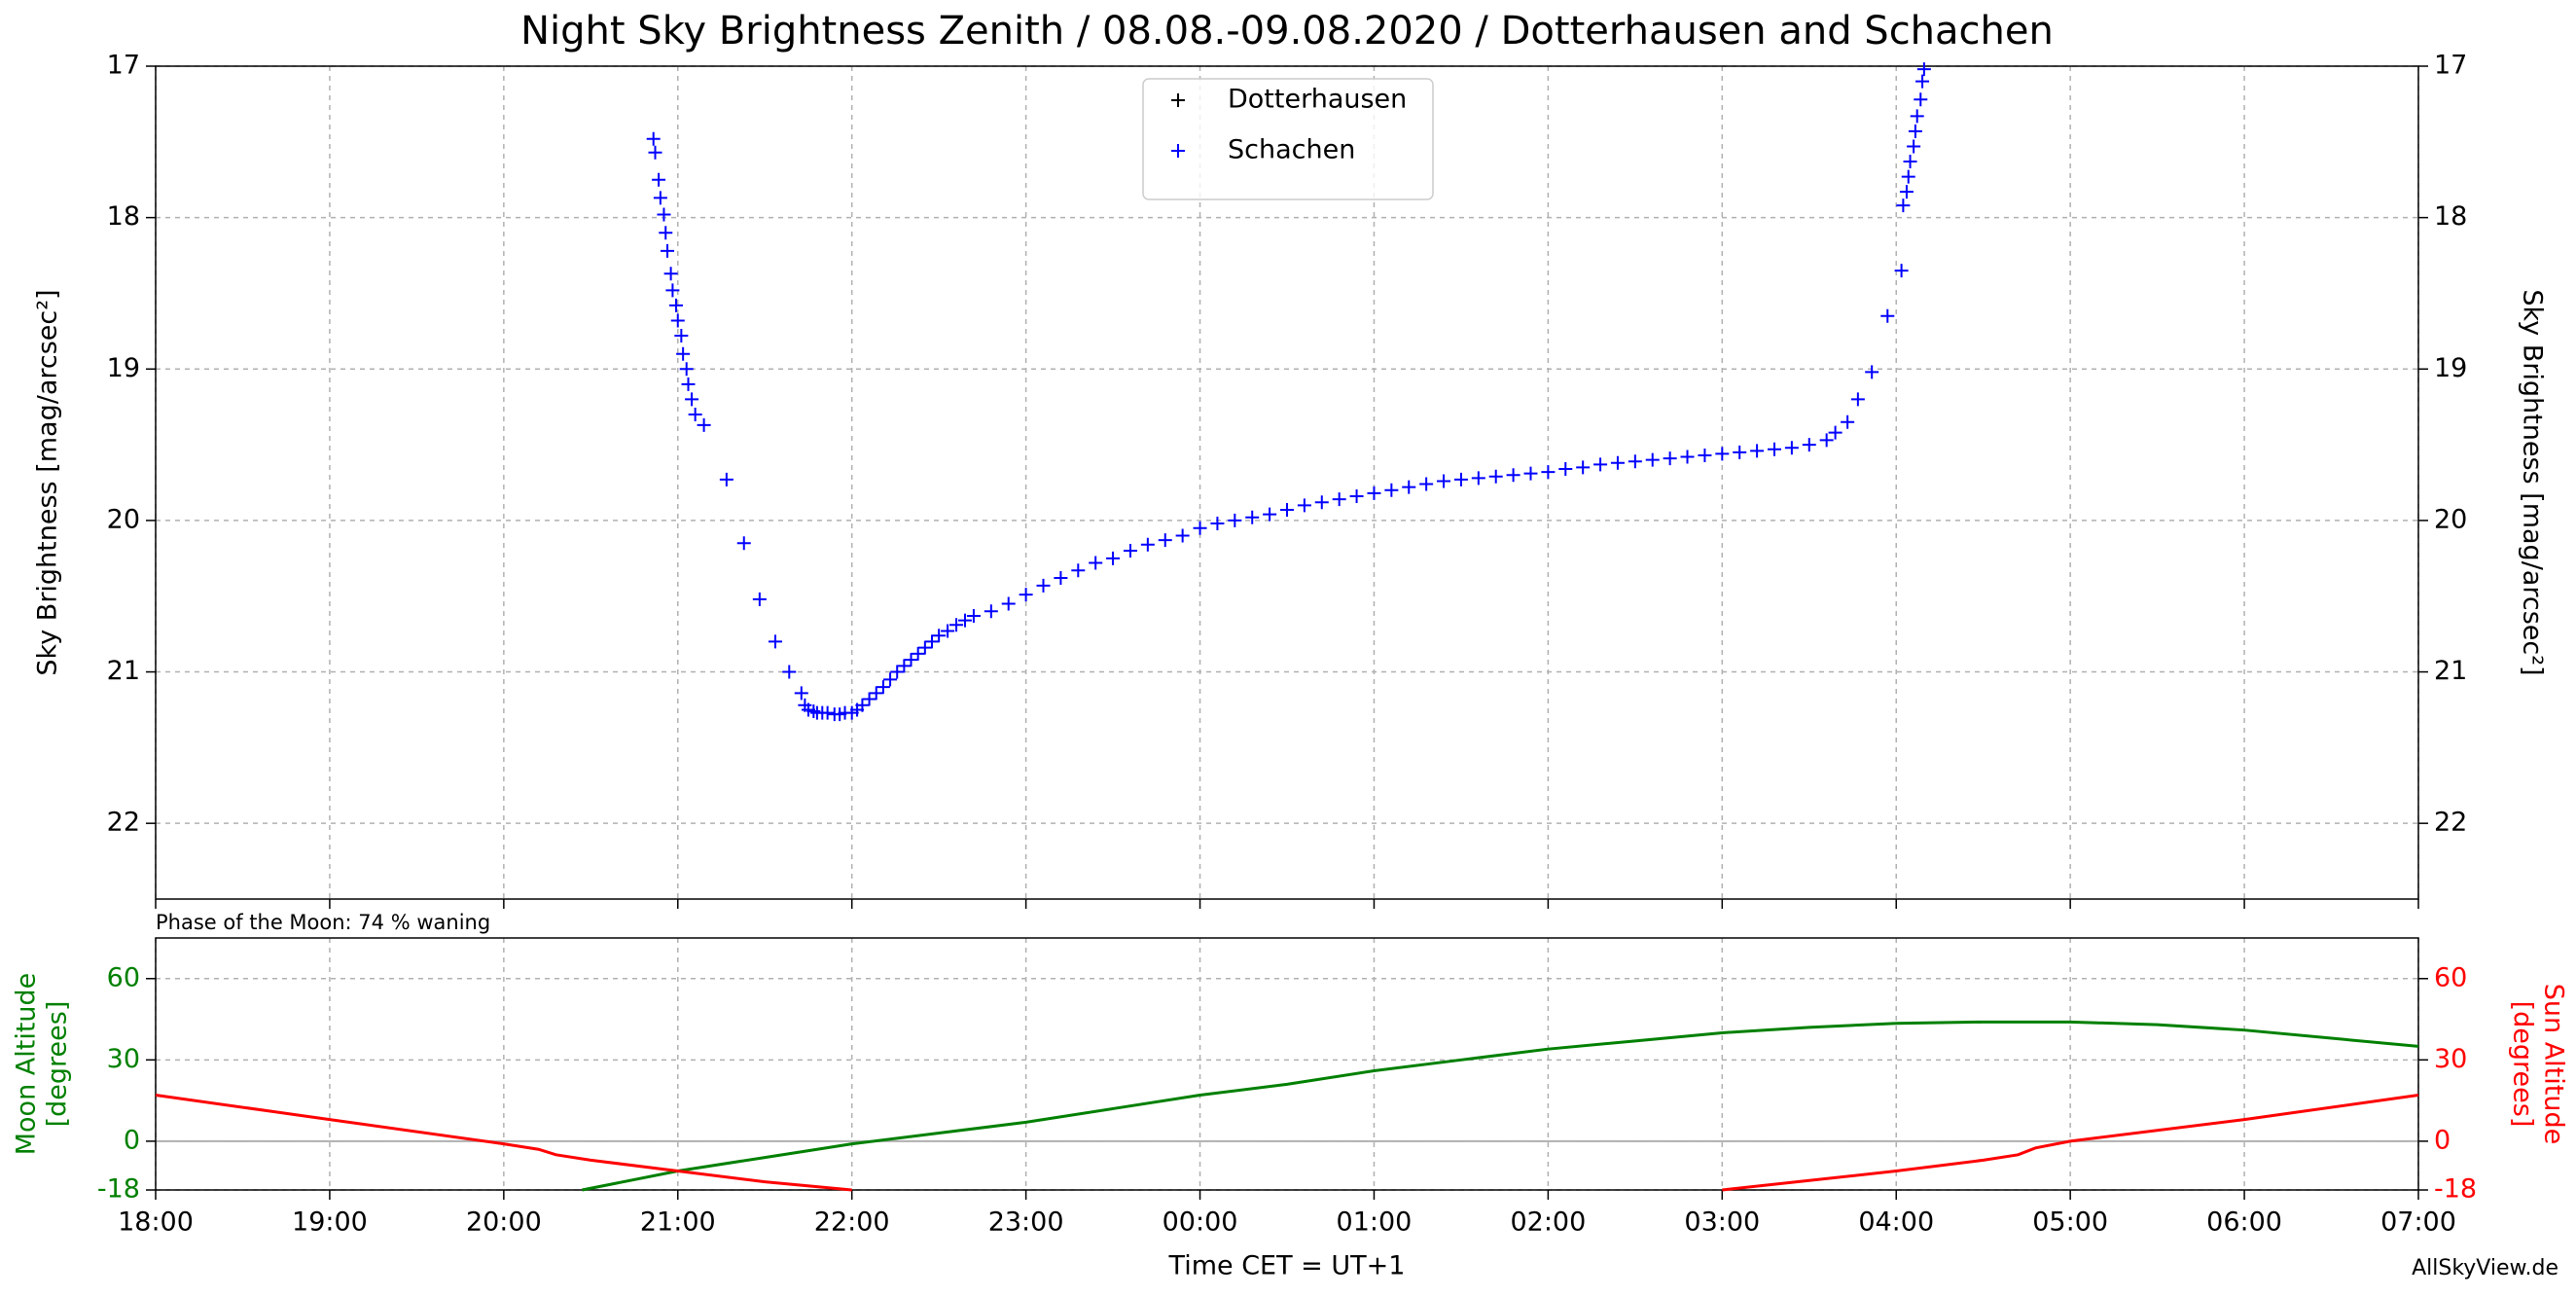 The height and width of the screenshot is (1297, 2576). What do you see at coordinates (330, 1222) in the screenshot?
I see `x-tick-label: 19:00` at bounding box center [330, 1222].